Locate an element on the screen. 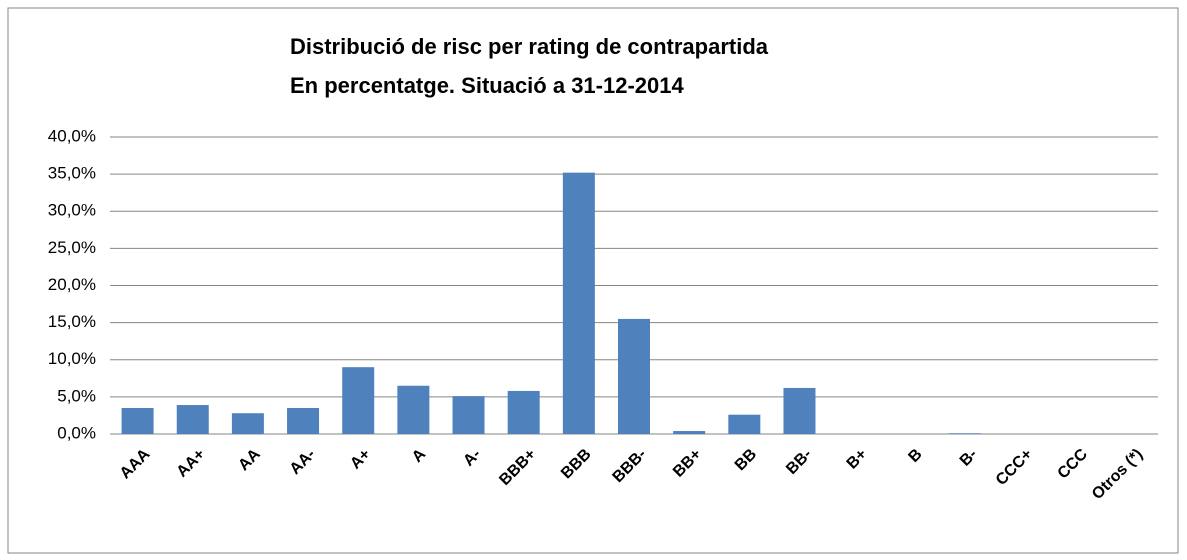 The width and height of the screenshot is (1187, 560). y-tick-label: 10,0% is located at coordinates (72, 358).